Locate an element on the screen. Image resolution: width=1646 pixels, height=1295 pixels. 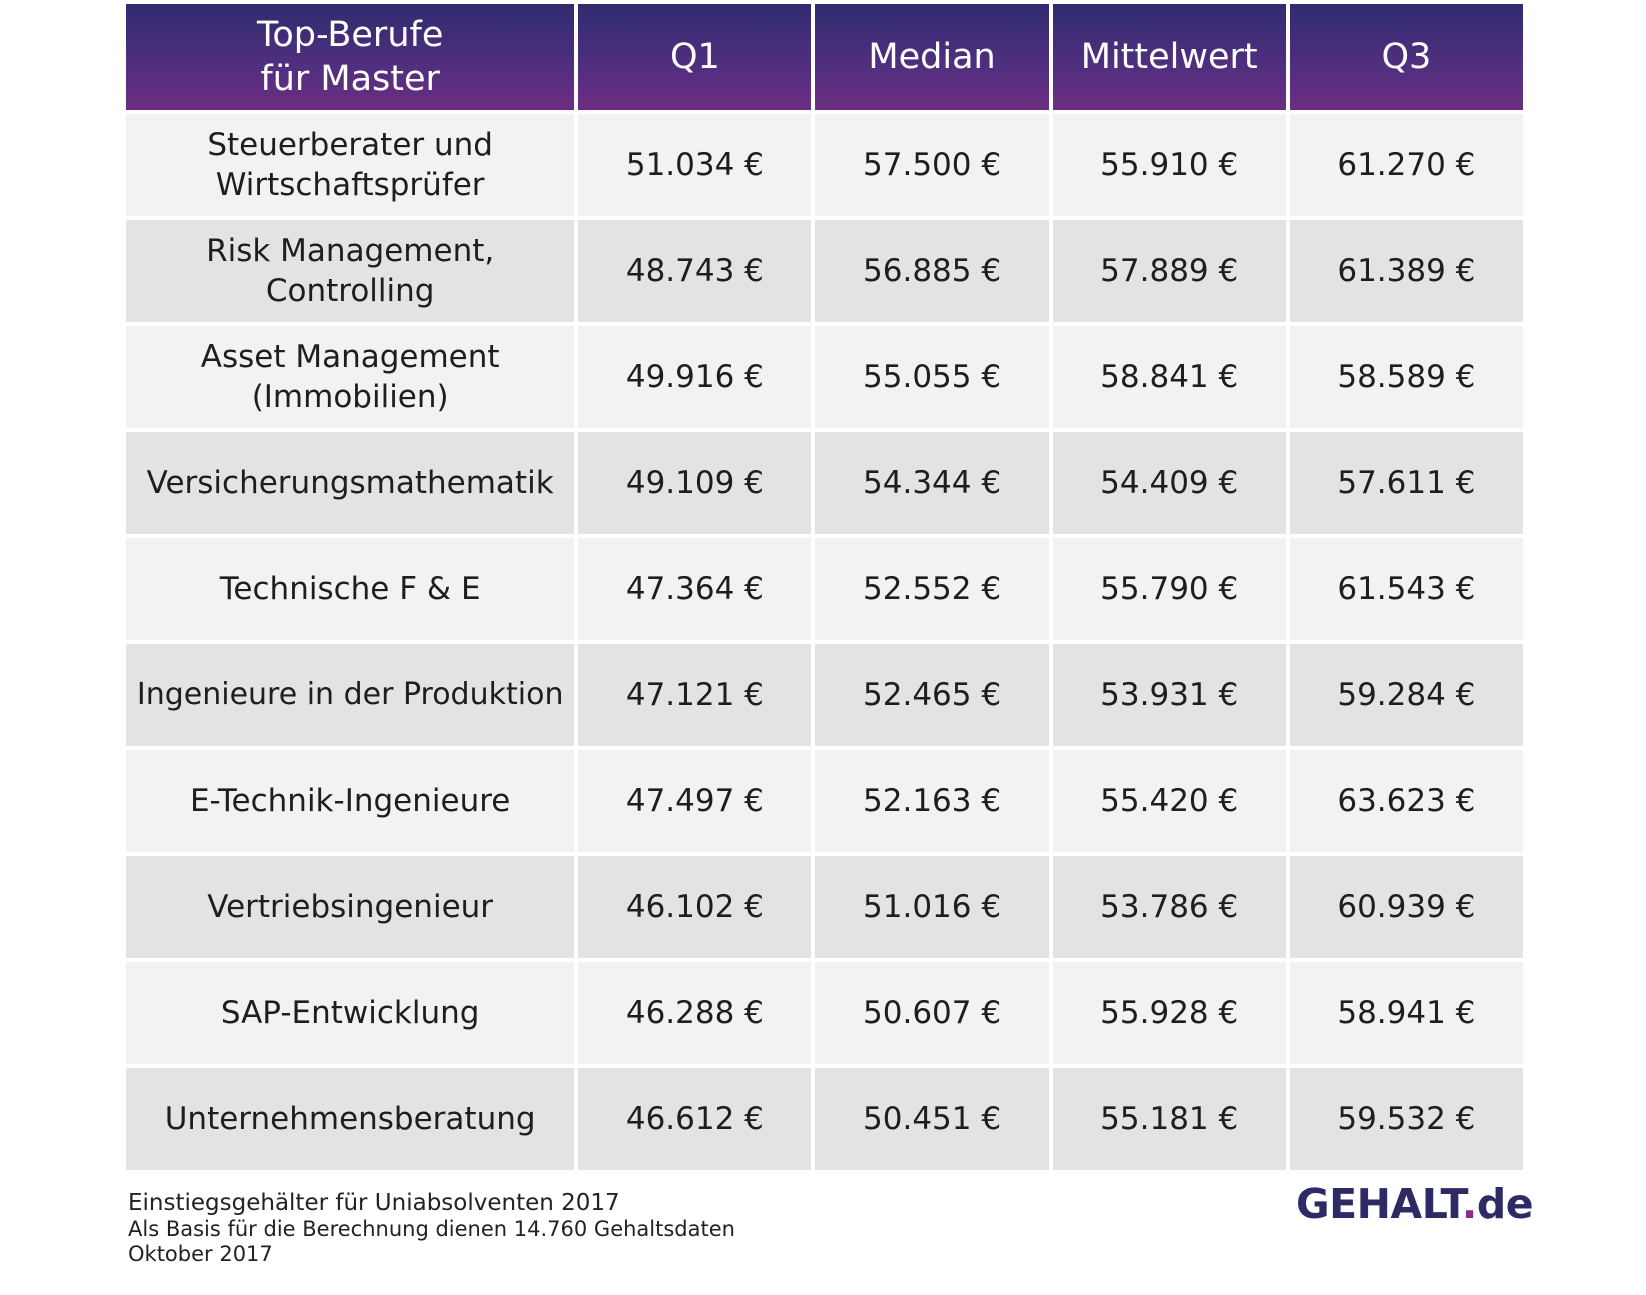
header-profession-label: Top-Berufe für Master is located at coordinates (350, 57).